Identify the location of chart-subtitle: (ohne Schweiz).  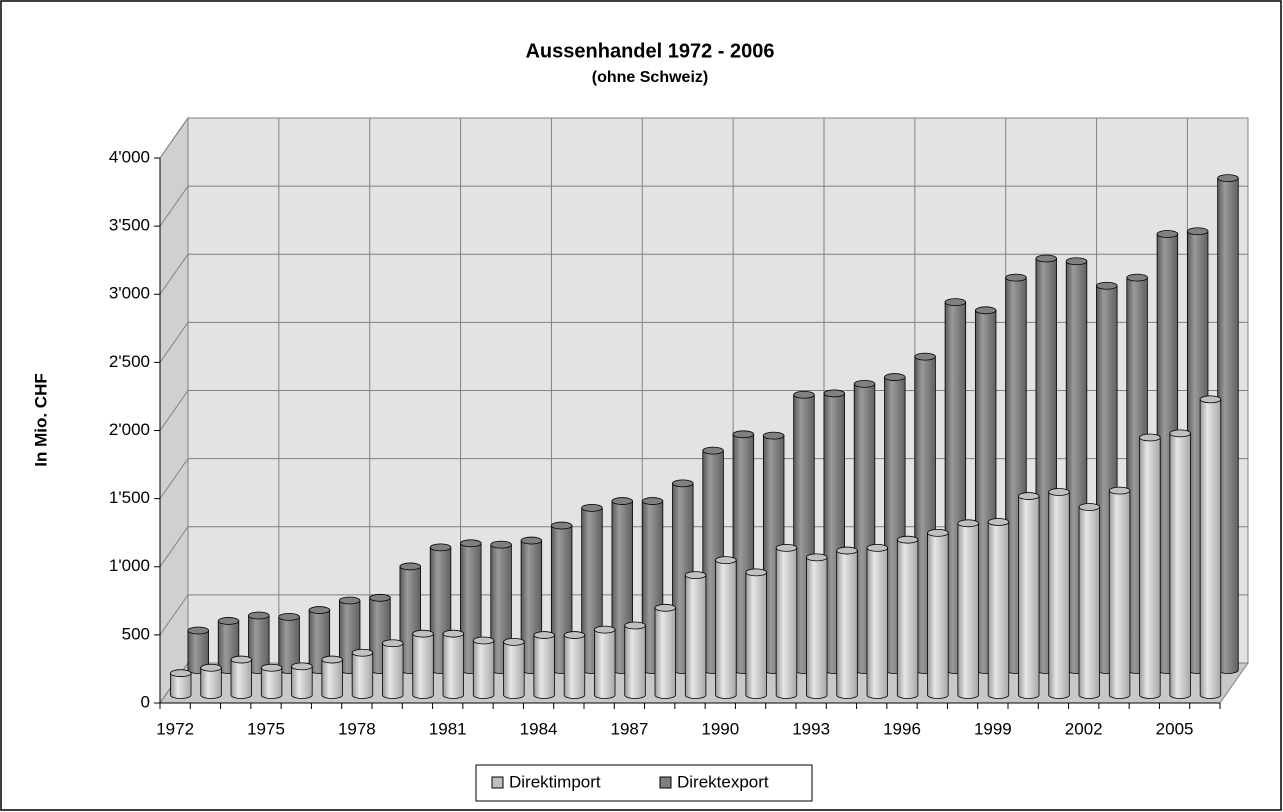
(650, 77).